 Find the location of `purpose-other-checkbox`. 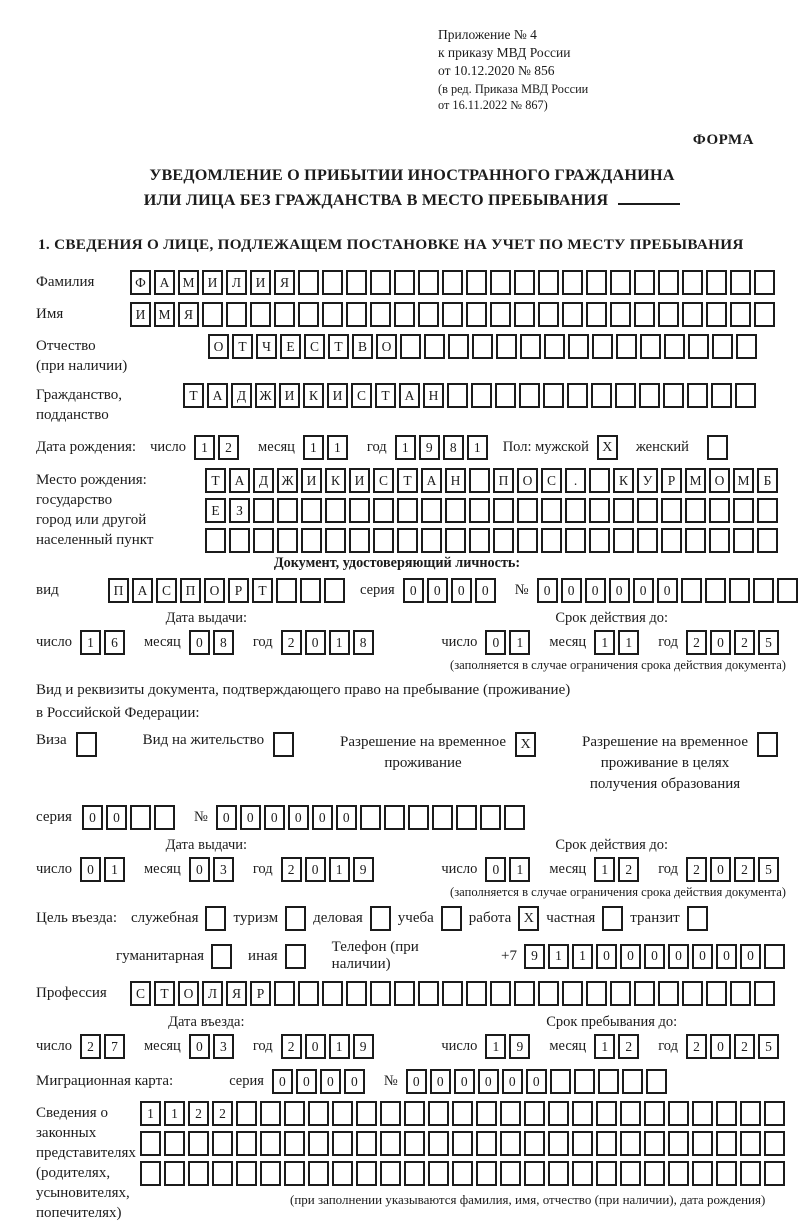

purpose-other-checkbox is located at coordinates (295, 956).